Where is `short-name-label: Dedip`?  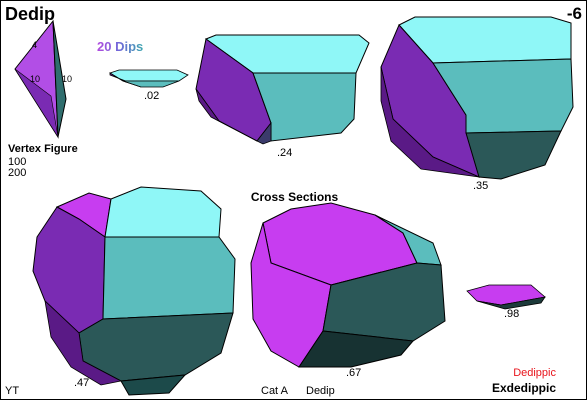
short-name-label: Dedip is located at coordinates (320, 391).